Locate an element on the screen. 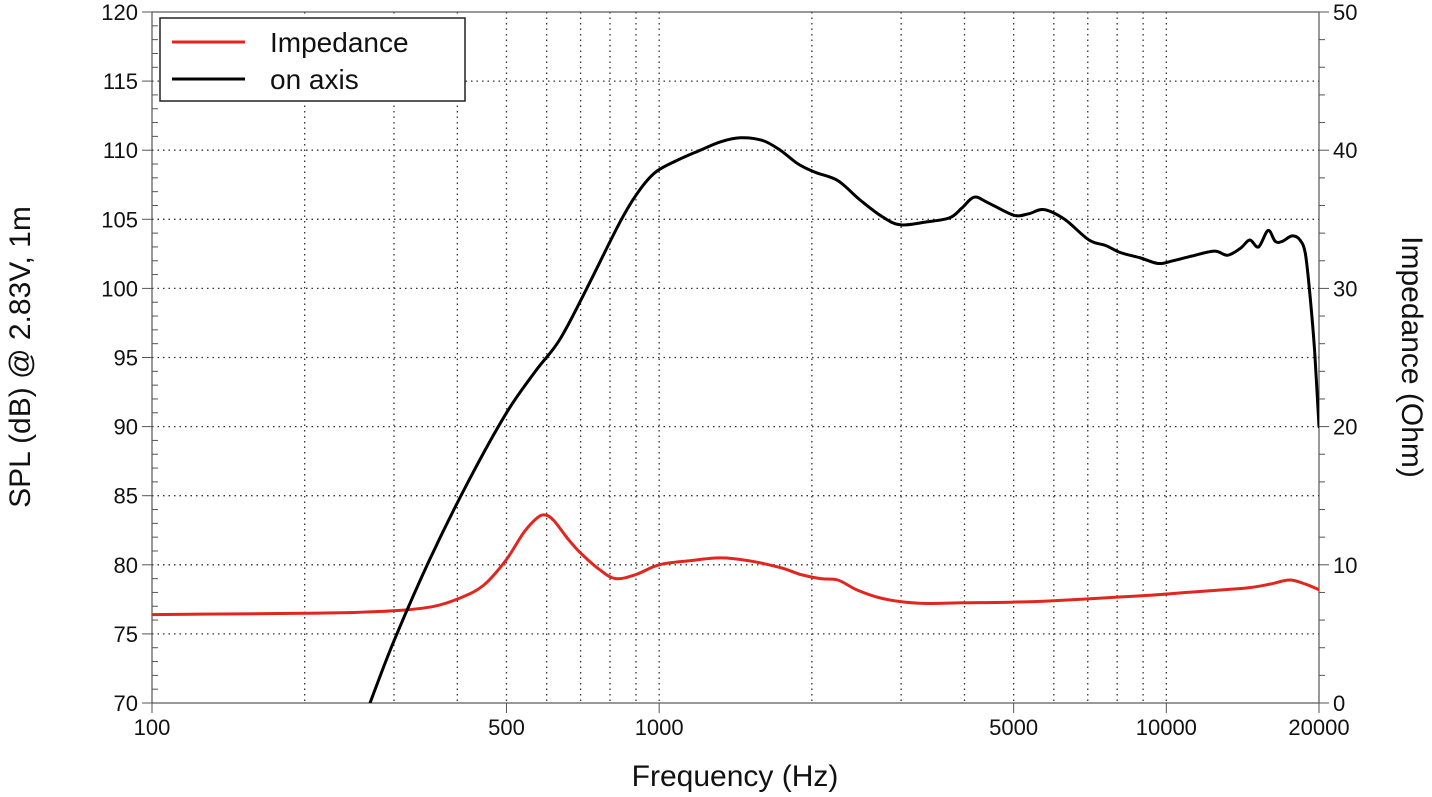 This screenshot has width=1432, height=797. x-tick-label: 500 is located at coordinates (506, 727).